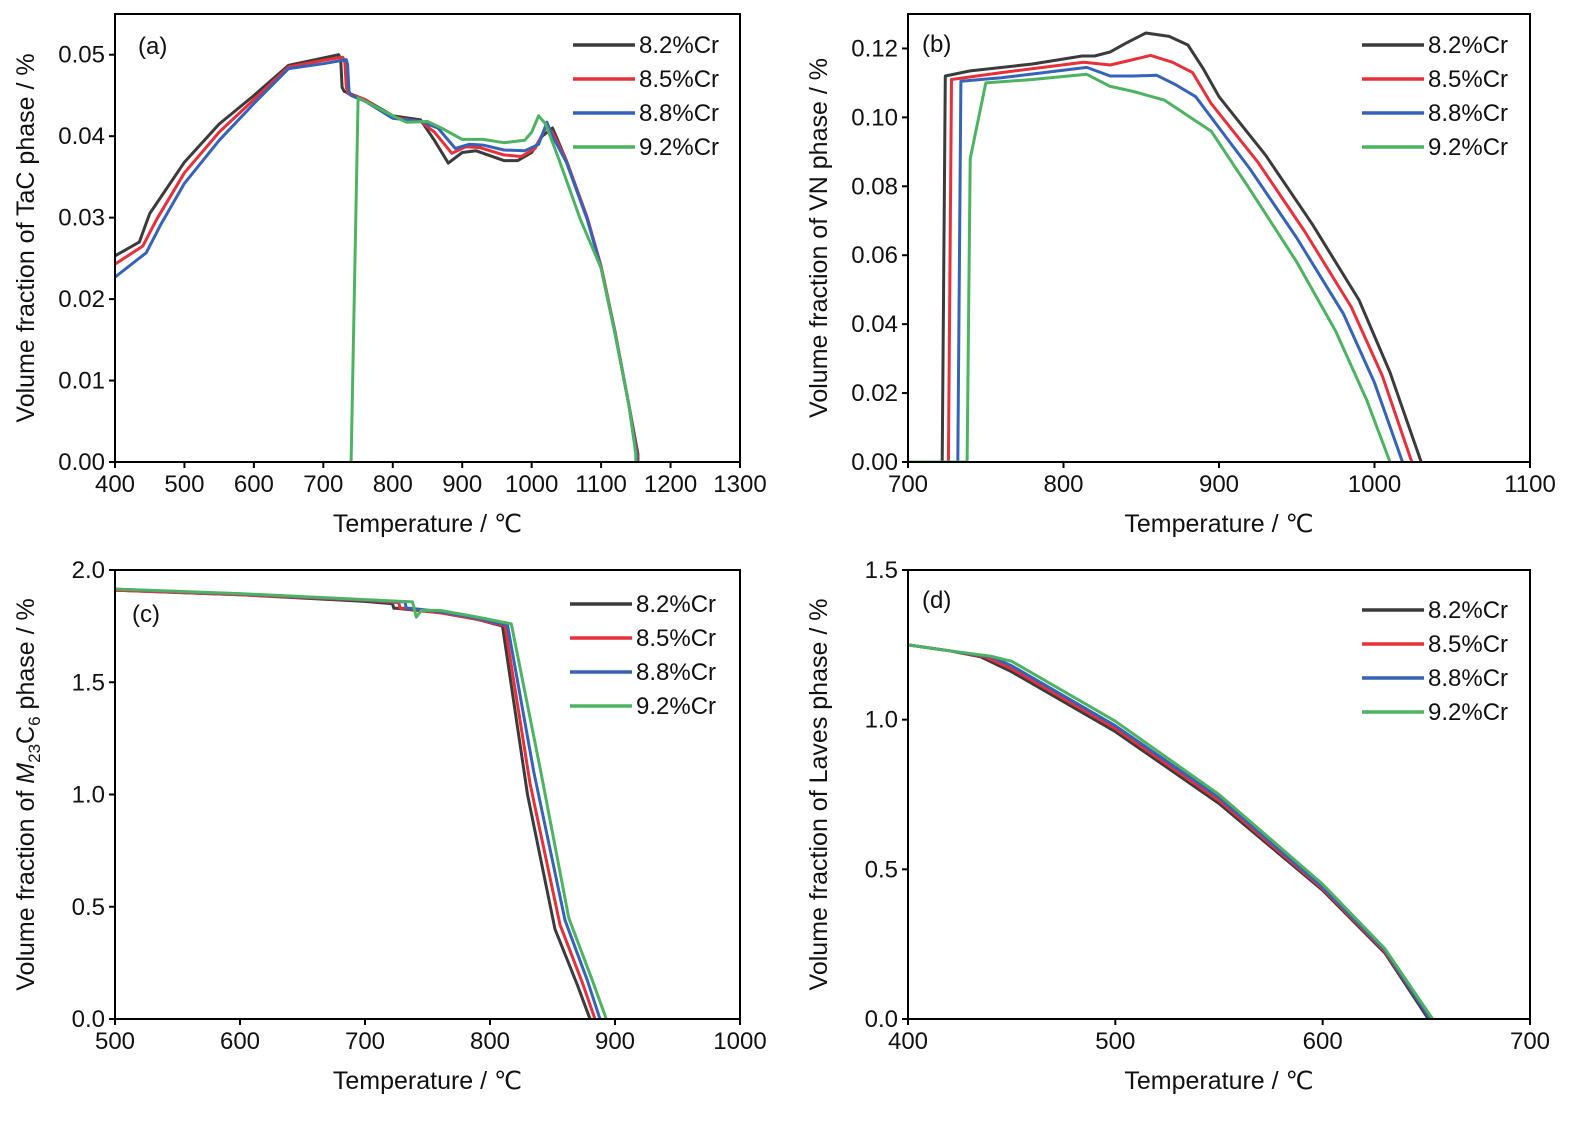  Describe the element at coordinates (874, 117) in the screenshot. I see `y-tick-label: 0.10` at that location.